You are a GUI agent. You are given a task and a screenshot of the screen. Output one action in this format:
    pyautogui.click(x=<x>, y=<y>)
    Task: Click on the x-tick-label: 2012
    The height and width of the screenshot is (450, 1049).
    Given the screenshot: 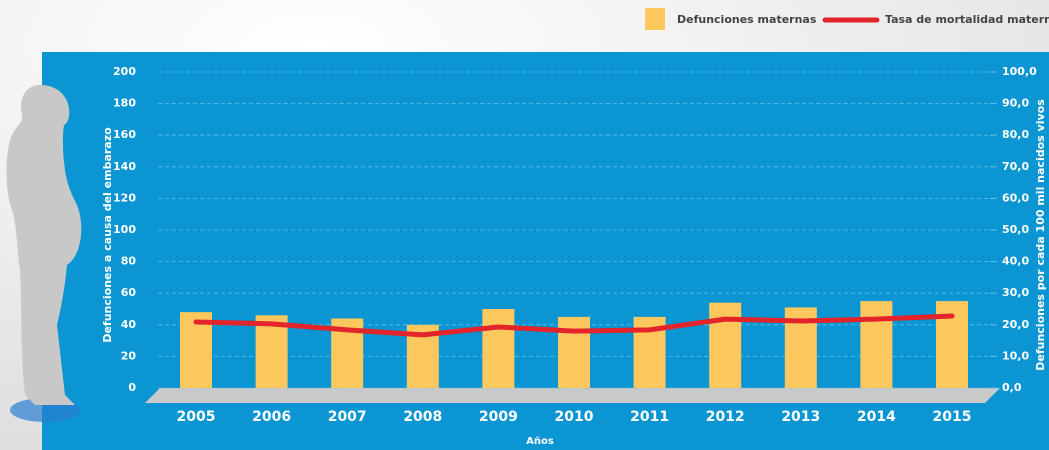 What is the action you would take?
    pyautogui.click(x=725, y=417)
    